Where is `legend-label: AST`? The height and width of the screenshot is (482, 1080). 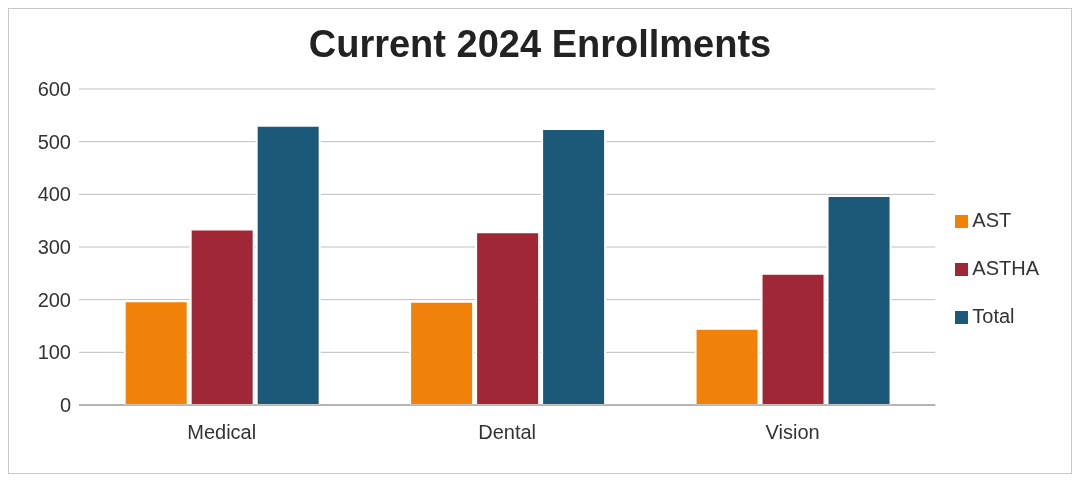 legend-label: AST is located at coordinates (992, 219).